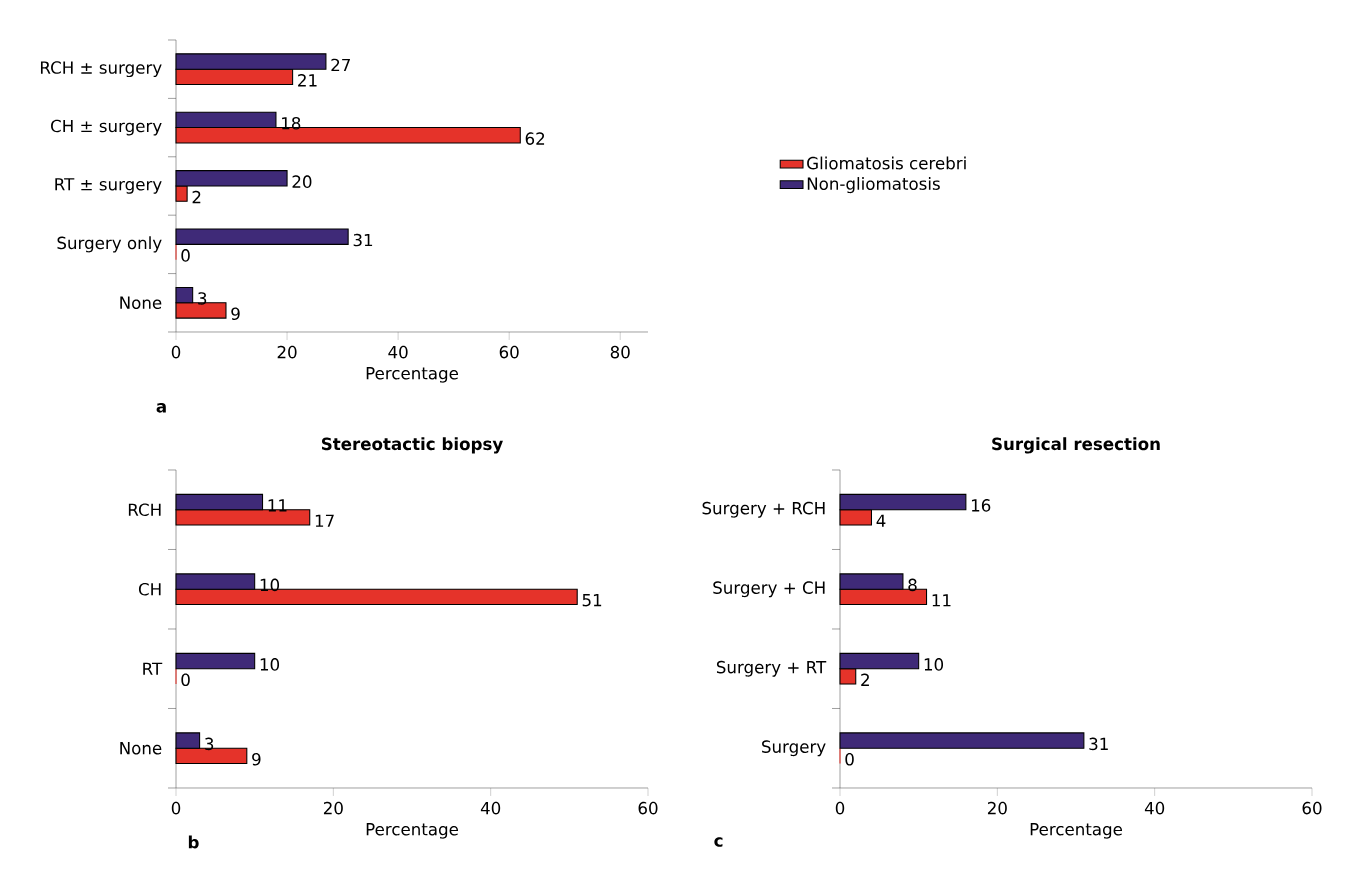 The width and height of the screenshot is (1360, 877). I want to click on y-tick-label: Surgery, so click(794, 748).